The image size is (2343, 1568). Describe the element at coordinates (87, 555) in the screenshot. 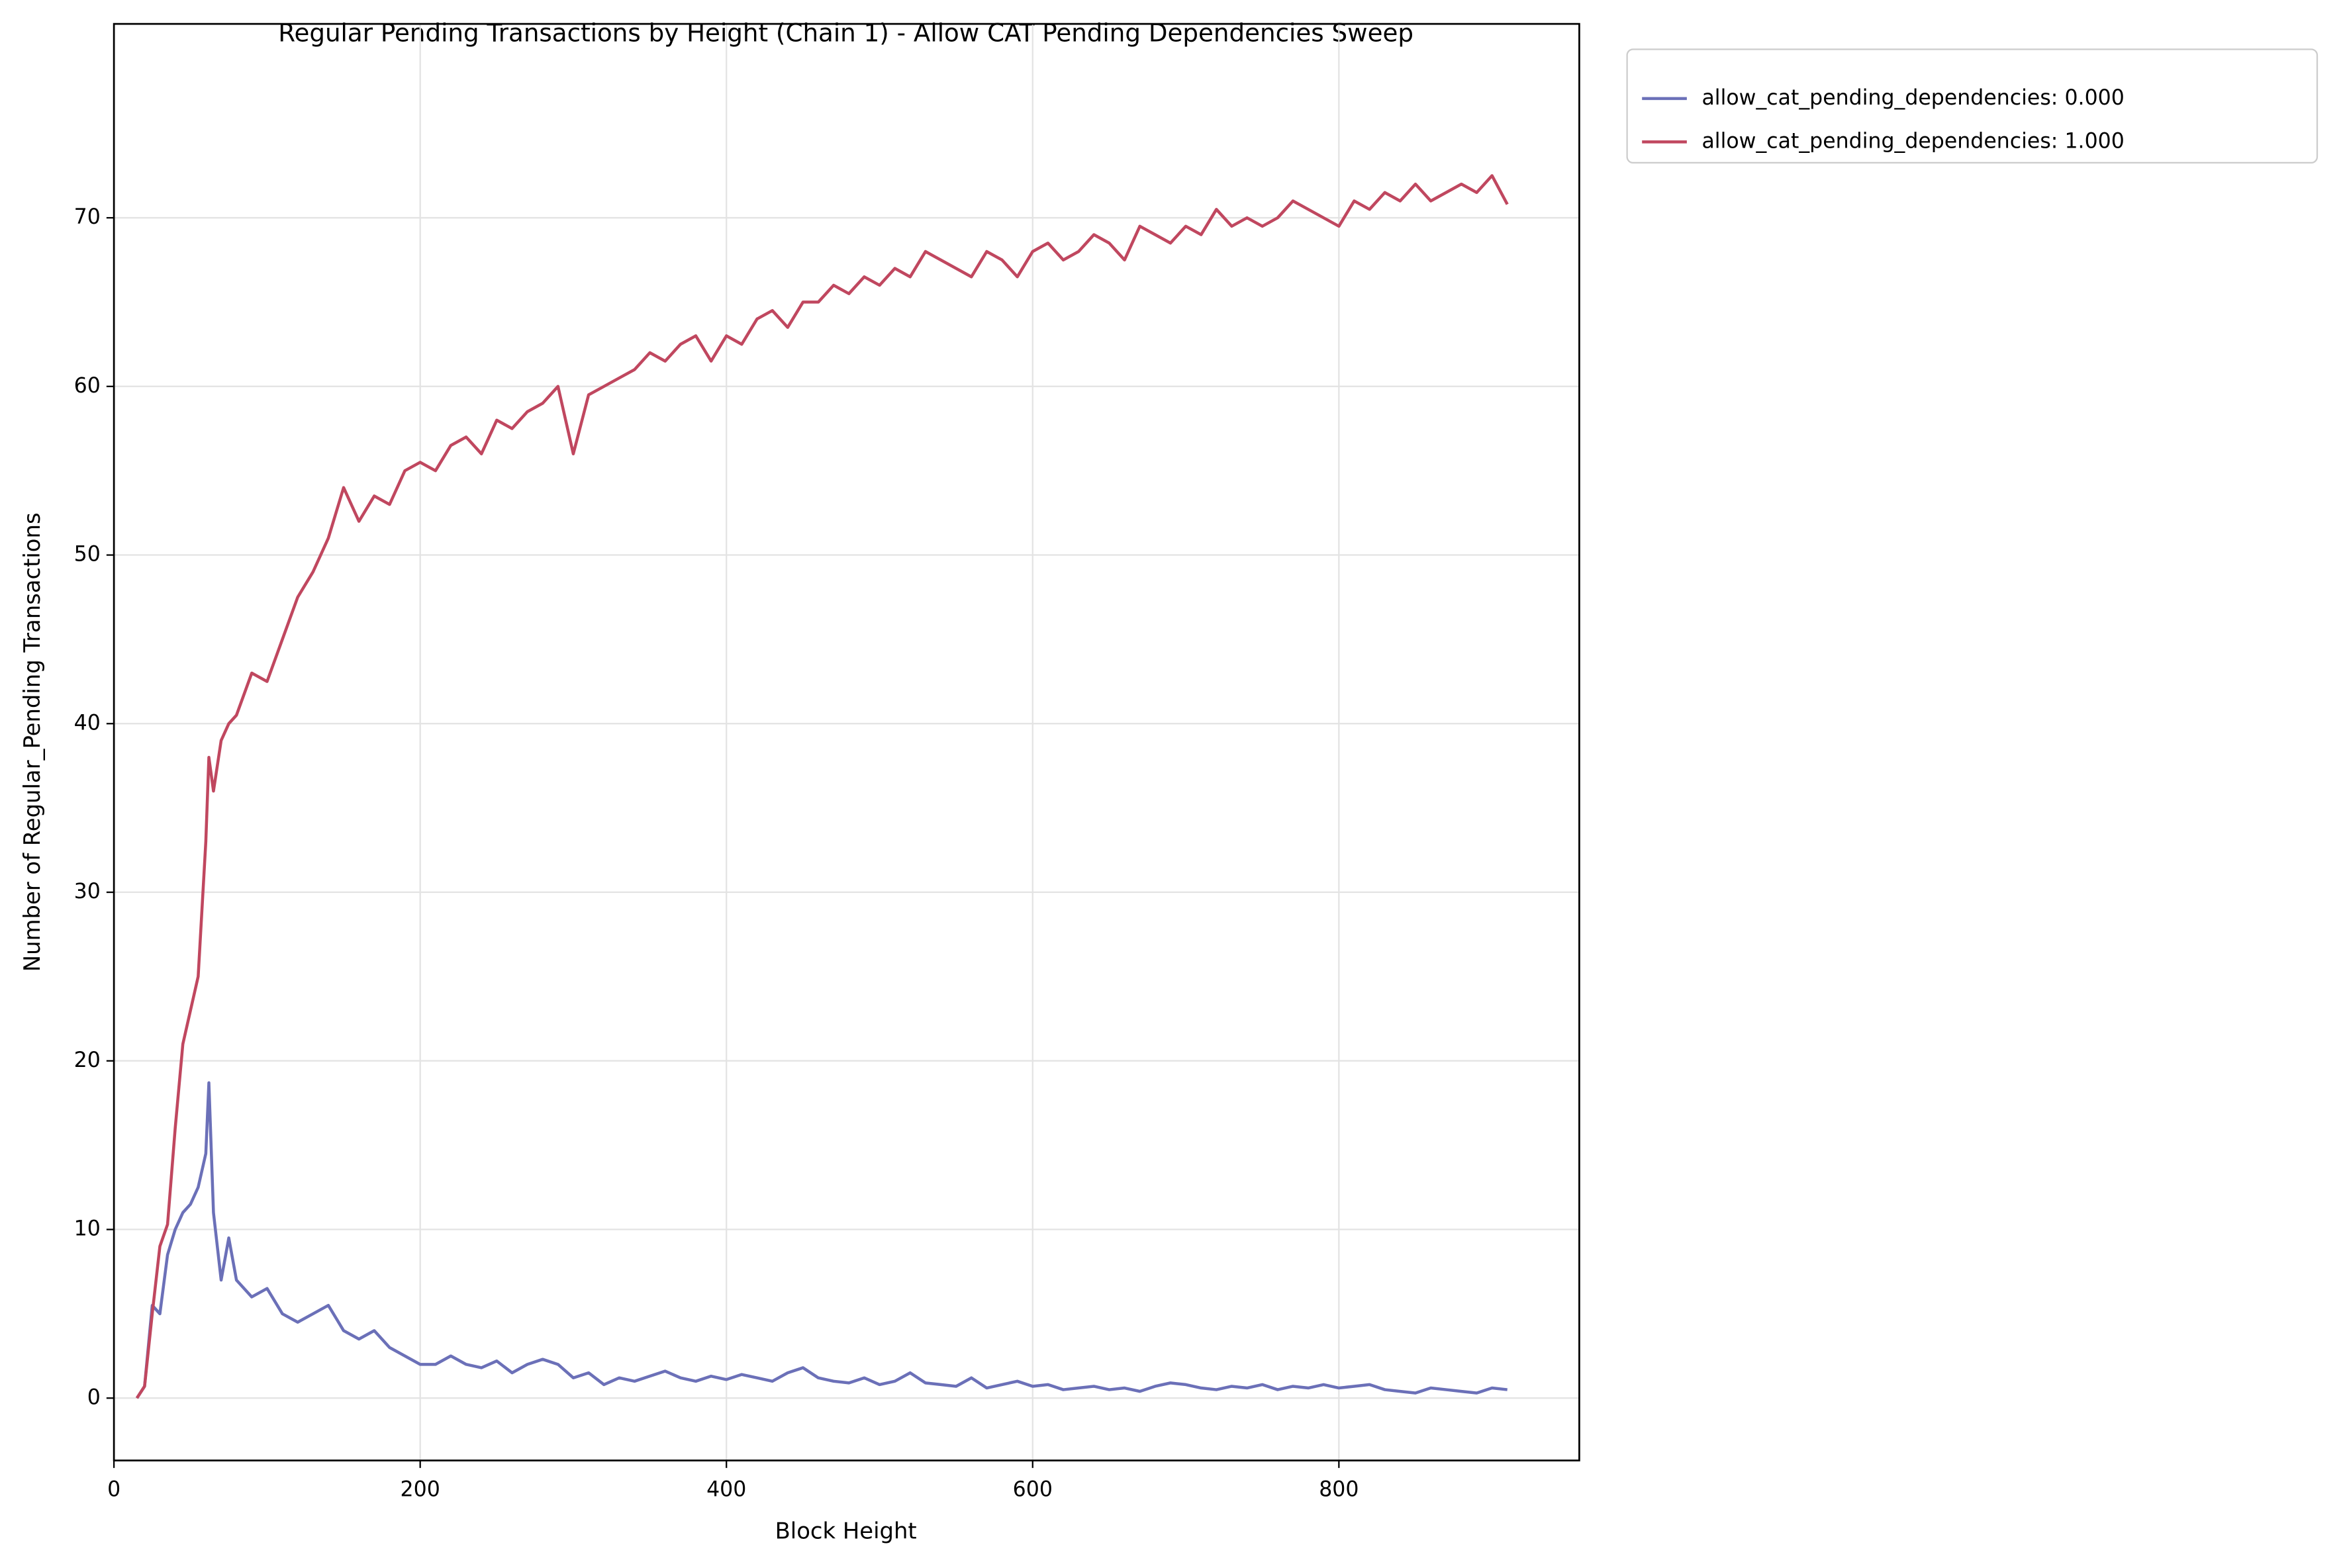

I see `y-tick-label: 50` at that location.